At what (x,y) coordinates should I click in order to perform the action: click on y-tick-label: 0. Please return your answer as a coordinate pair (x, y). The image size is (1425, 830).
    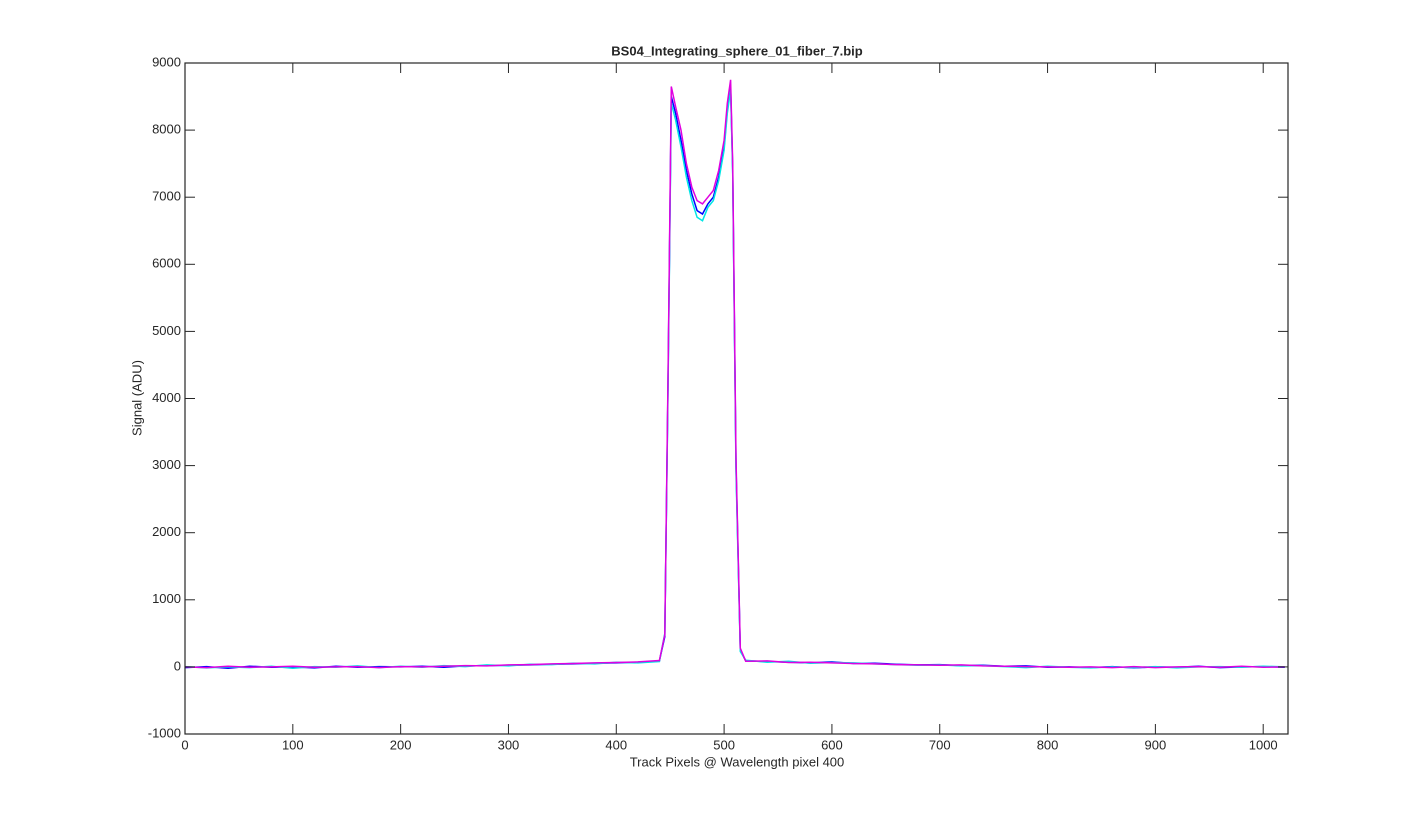
    Looking at the image, I should click on (177, 665).